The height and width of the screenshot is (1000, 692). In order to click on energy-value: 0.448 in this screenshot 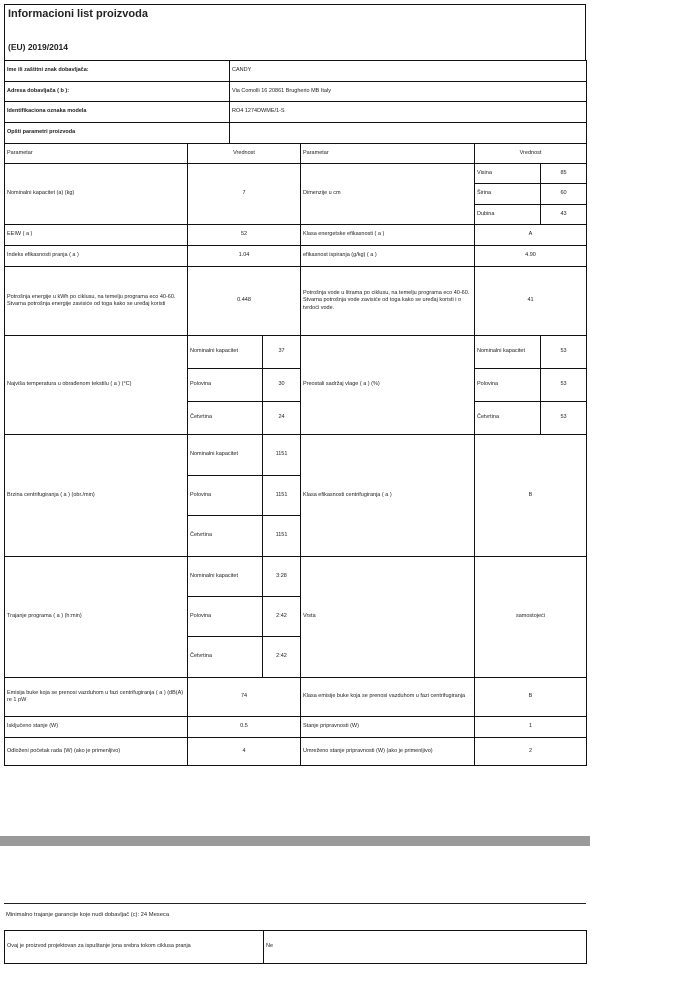, I will do `click(244, 301)`.